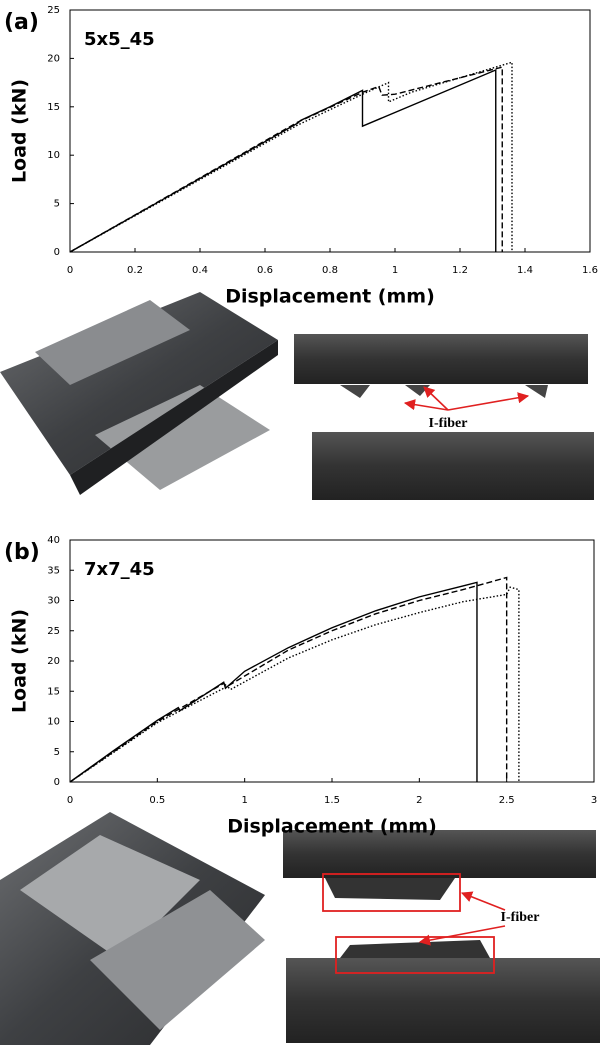 This screenshot has height=1050, width=606. What do you see at coordinates (507, 800) in the screenshot?
I see `x-tick-label: 2.5` at bounding box center [507, 800].